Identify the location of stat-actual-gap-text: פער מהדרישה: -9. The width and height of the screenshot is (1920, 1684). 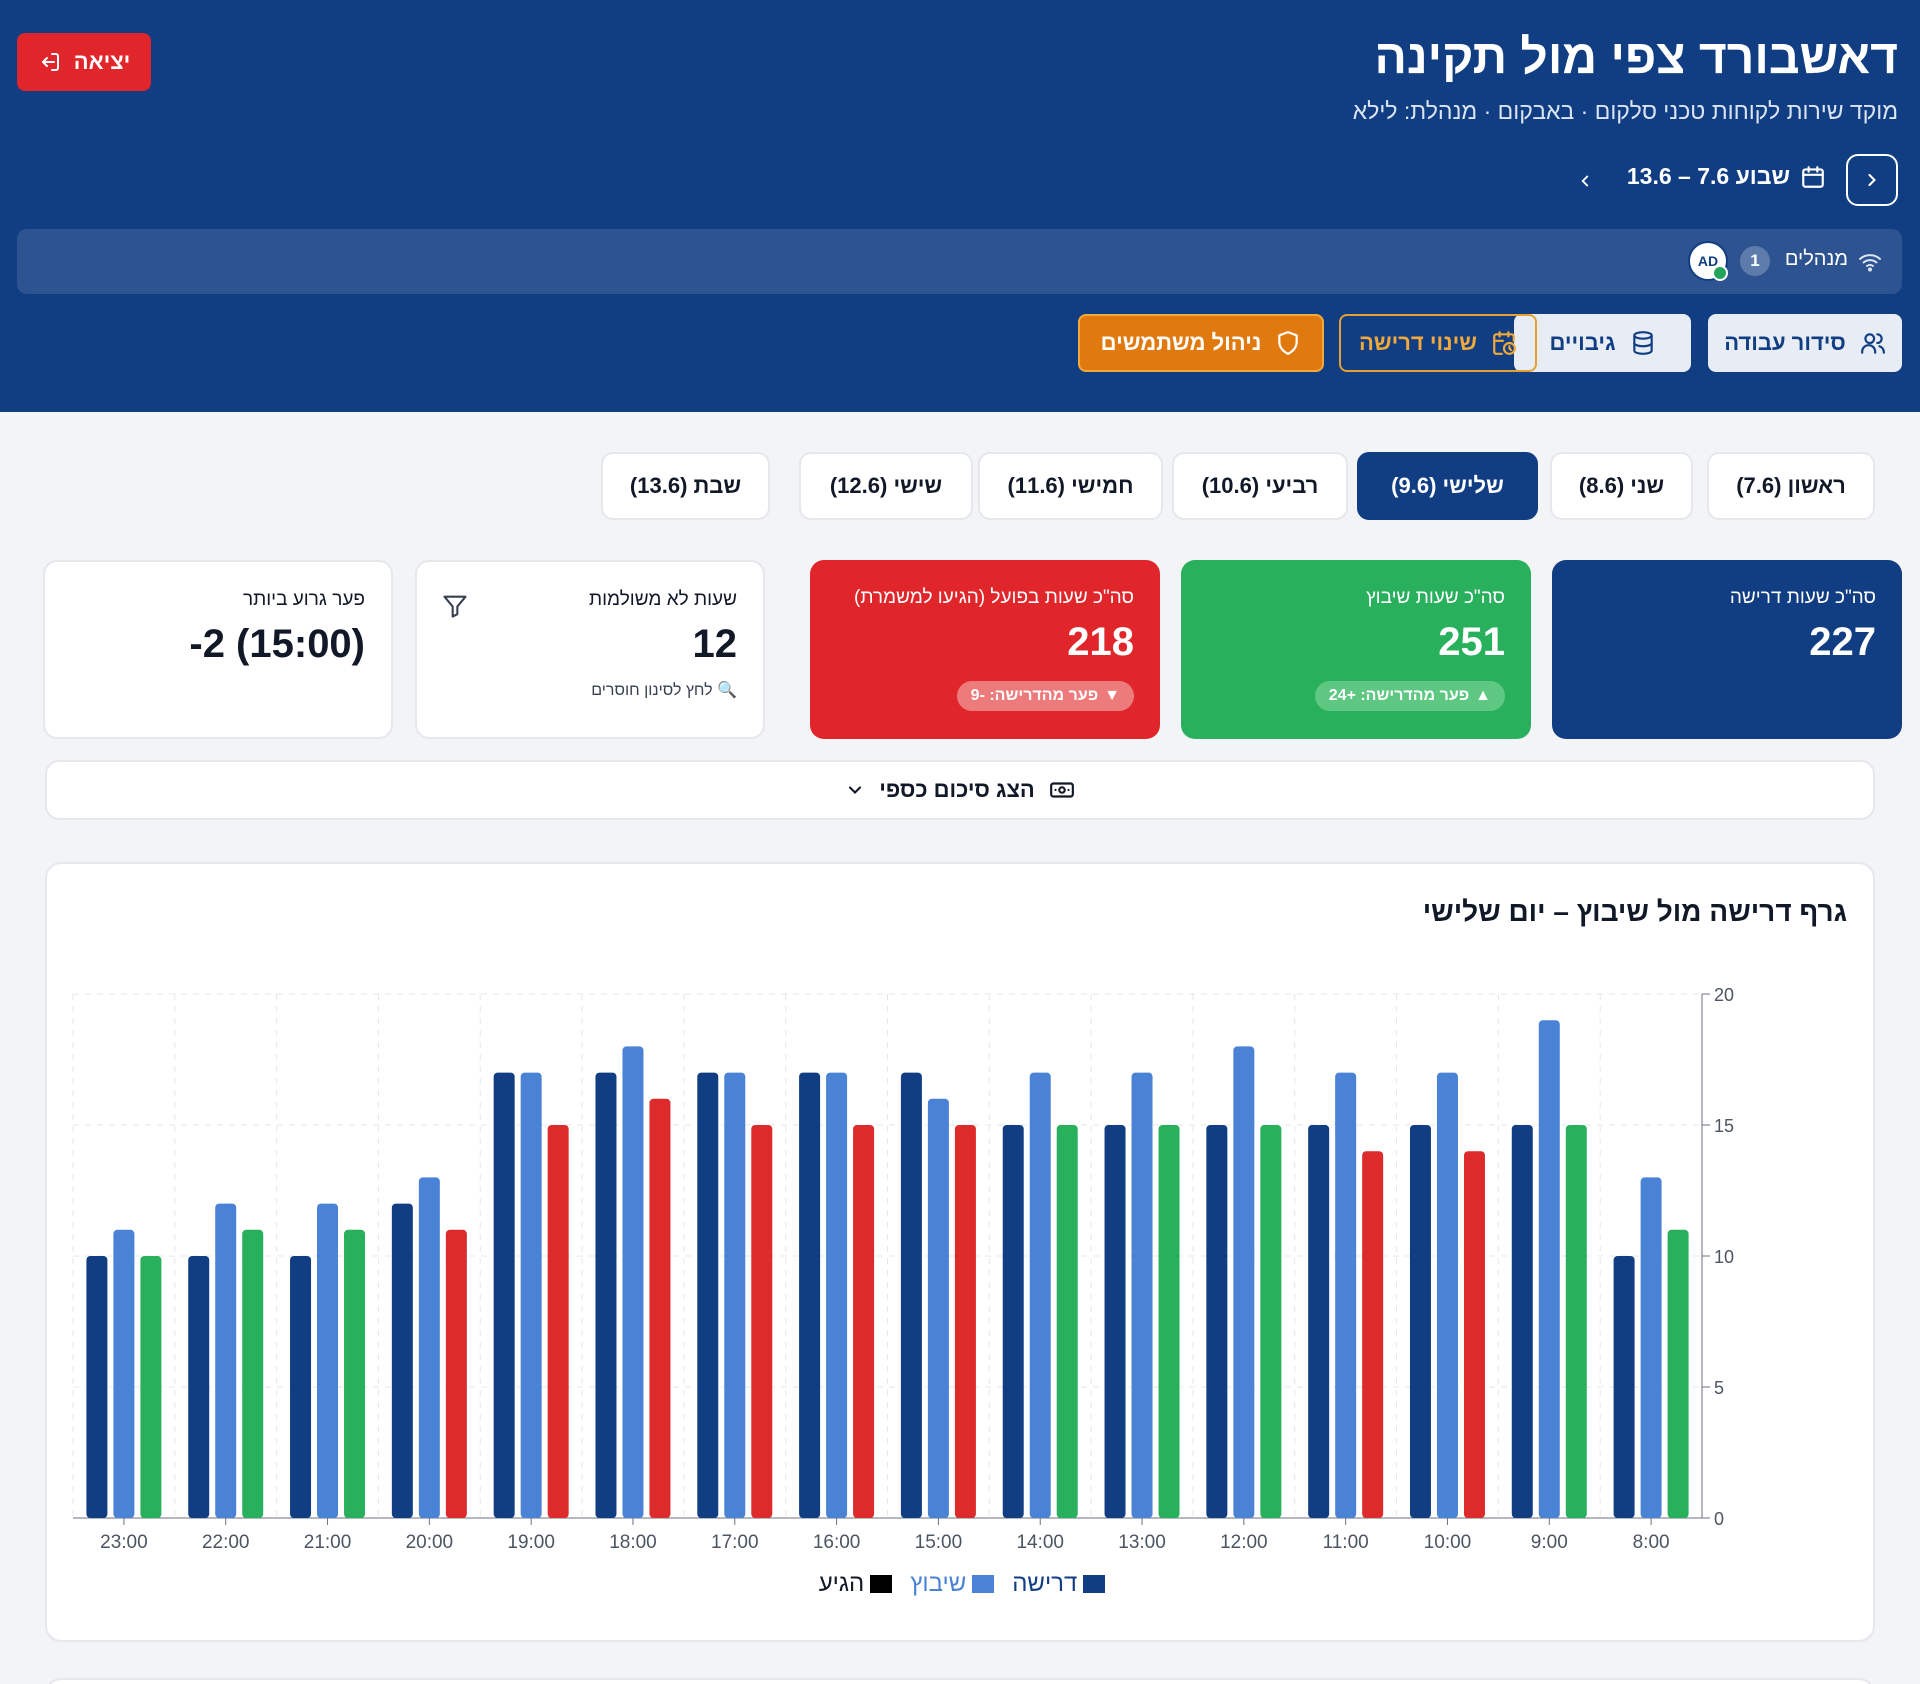
(1034, 695).